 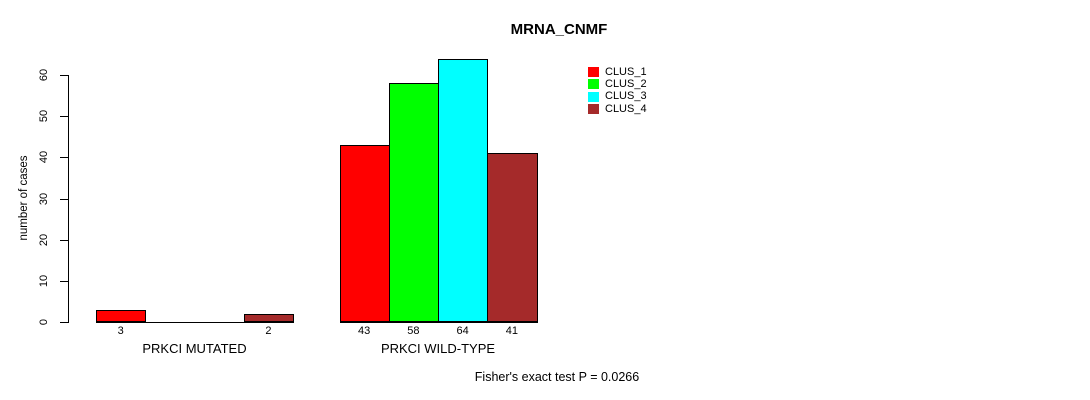 What do you see at coordinates (44, 75) in the screenshot?
I see `y-tick-label: 60` at bounding box center [44, 75].